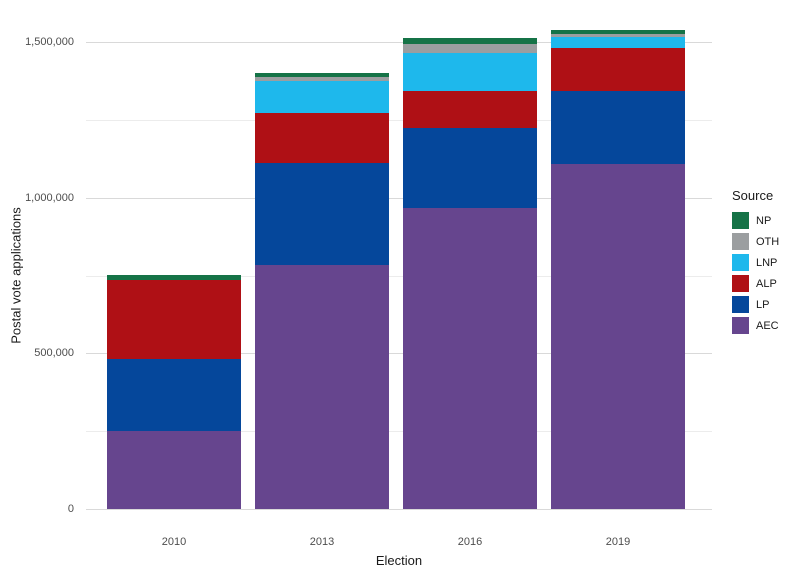 The width and height of the screenshot is (800, 574). What do you see at coordinates (322, 75) in the screenshot?
I see `bar-segment-np-2013` at bounding box center [322, 75].